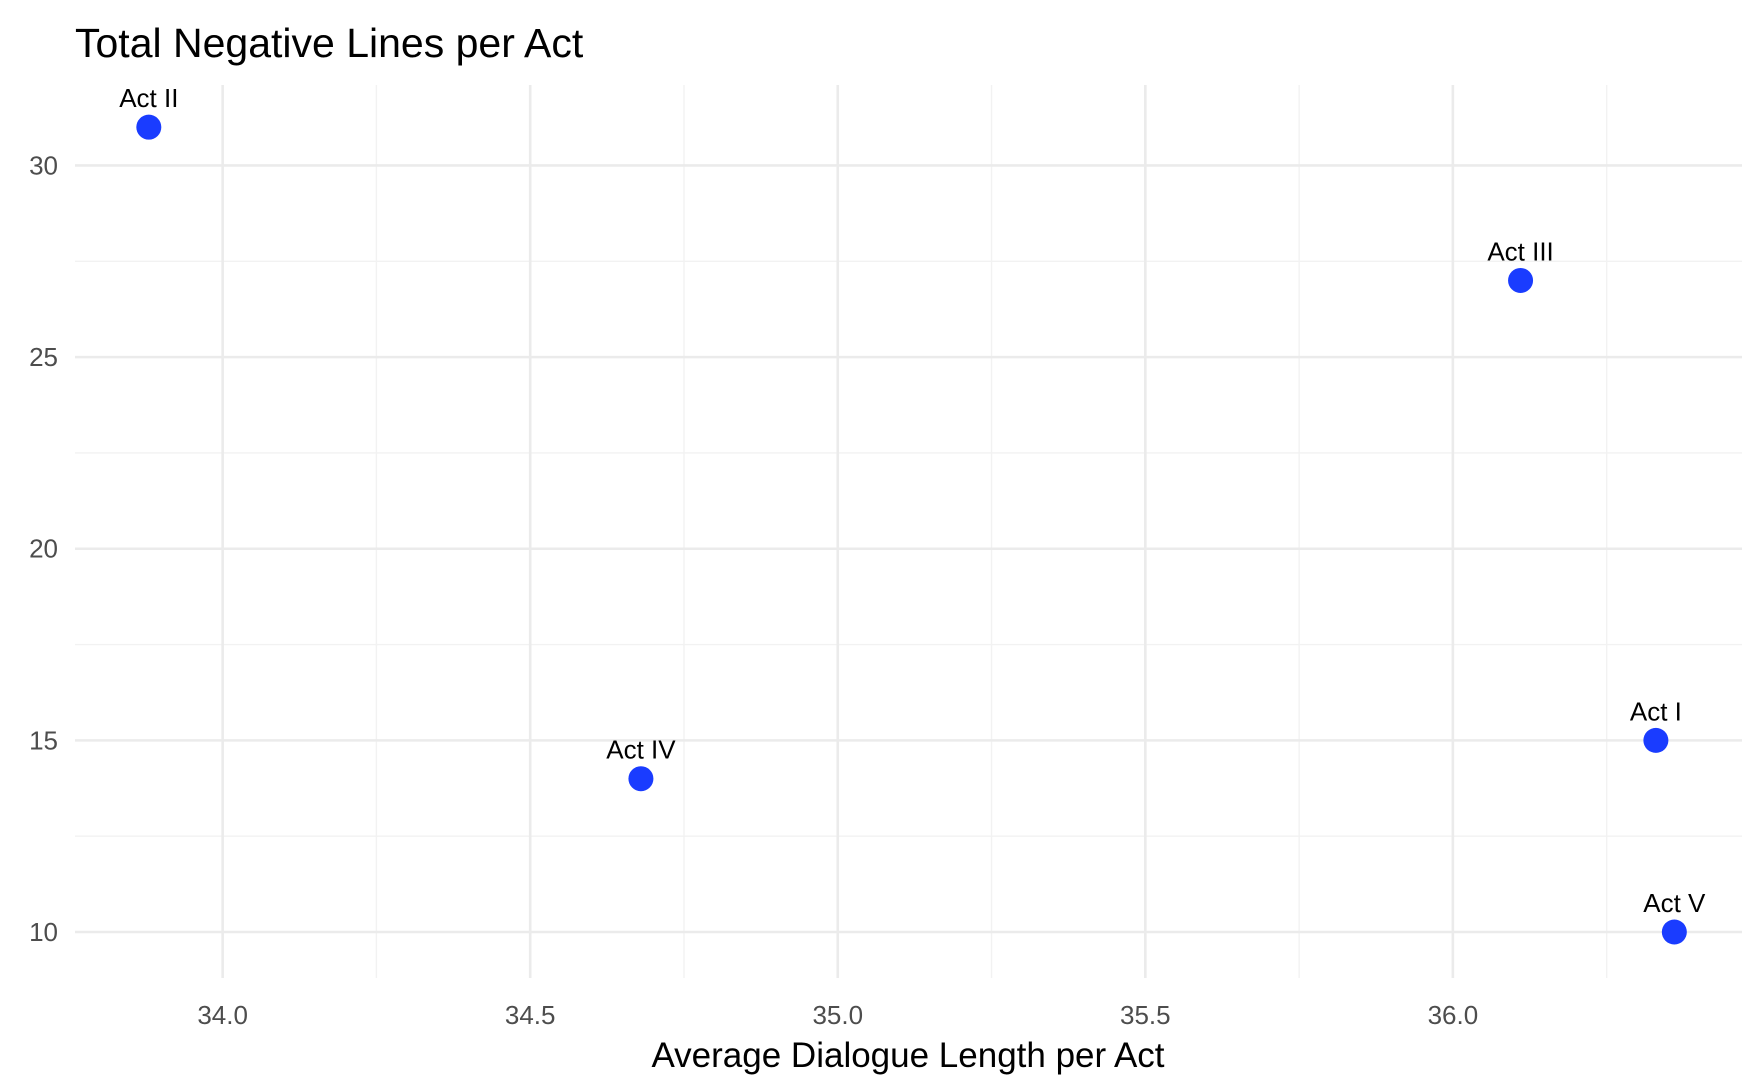  Describe the element at coordinates (1145, 1015) in the screenshot. I see `x-tick-label: 35.5` at that location.